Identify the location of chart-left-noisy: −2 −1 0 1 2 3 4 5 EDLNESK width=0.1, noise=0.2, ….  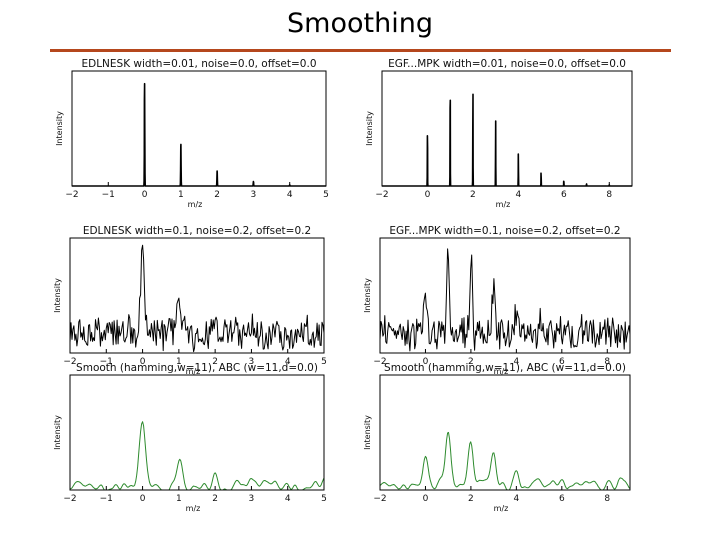
(190, 300).